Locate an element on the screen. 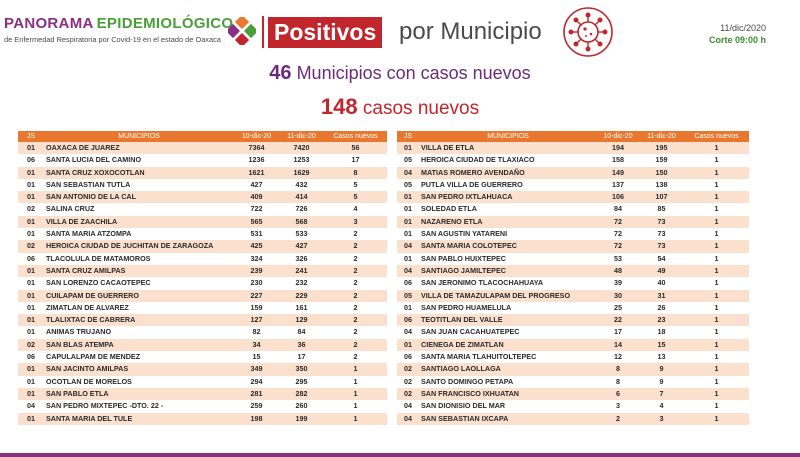 This screenshot has height=457, width=800. cell-municipio: CUILAPAM DE GUERRERO is located at coordinates (139, 295).